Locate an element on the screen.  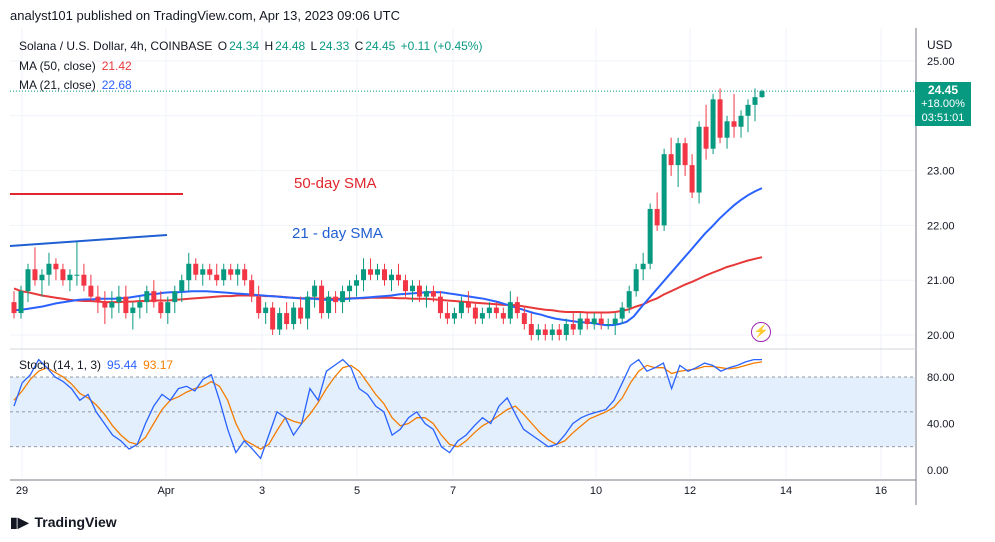
time-tick-label: 16 is located at coordinates (881, 491).